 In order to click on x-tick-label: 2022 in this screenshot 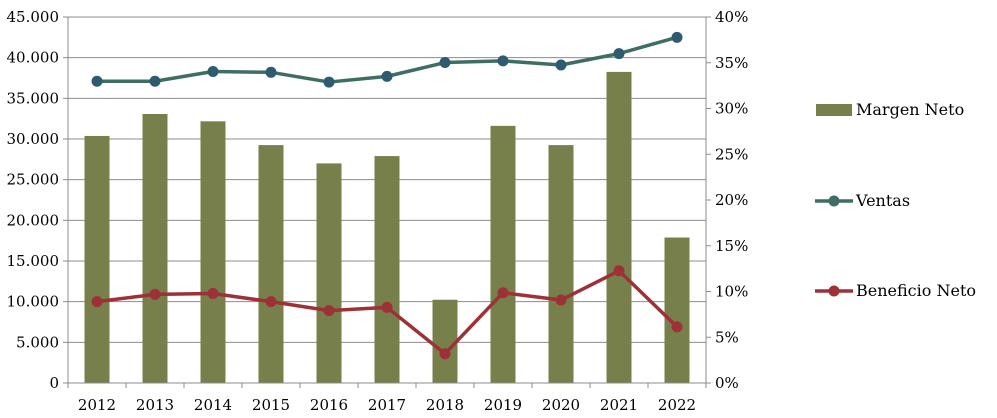, I will do `click(677, 405)`.